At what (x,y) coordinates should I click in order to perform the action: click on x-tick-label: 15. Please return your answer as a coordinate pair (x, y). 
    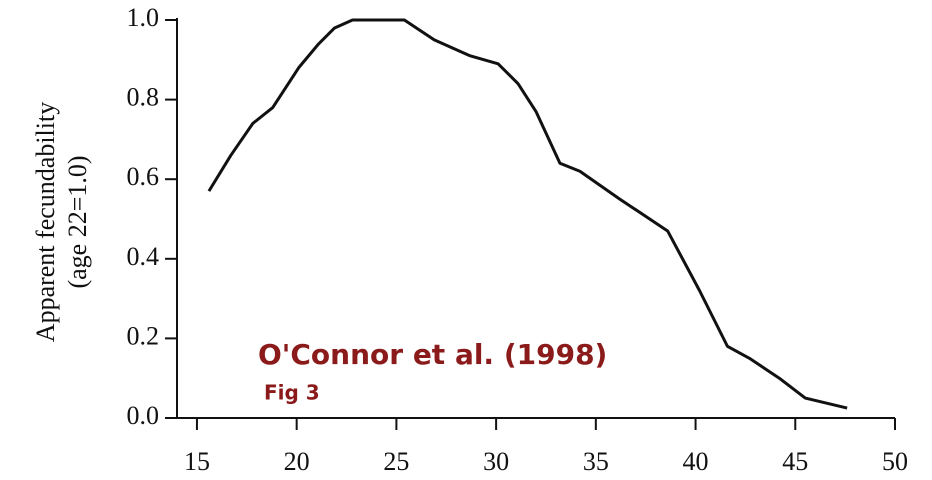
    Looking at the image, I should click on (197, 461).